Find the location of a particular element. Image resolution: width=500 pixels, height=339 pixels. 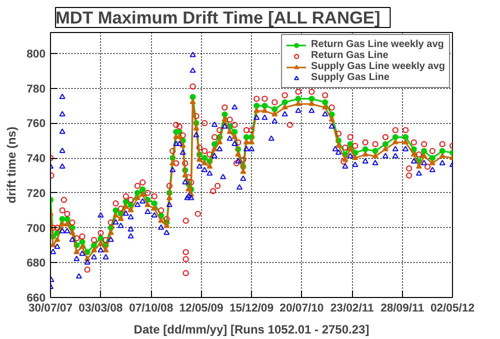

x-axis-title: Date [dd/mm/yy] [Runs 1052.01 - 2750.23] is located at coordinates (252, 329).